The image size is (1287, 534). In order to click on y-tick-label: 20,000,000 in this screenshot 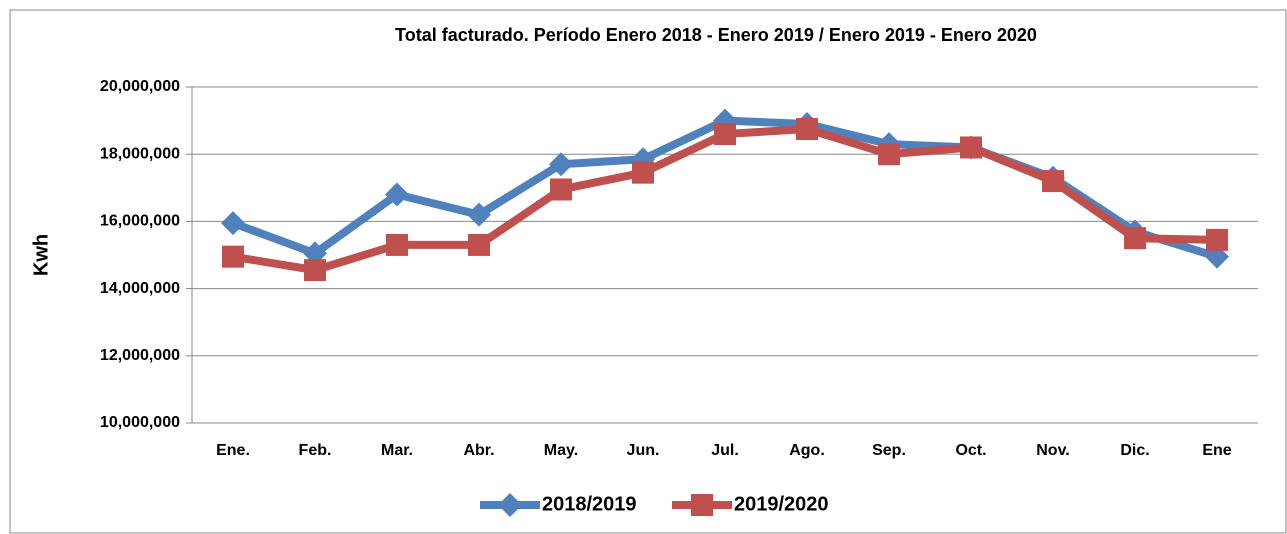, I will do `click(140, 86)`.